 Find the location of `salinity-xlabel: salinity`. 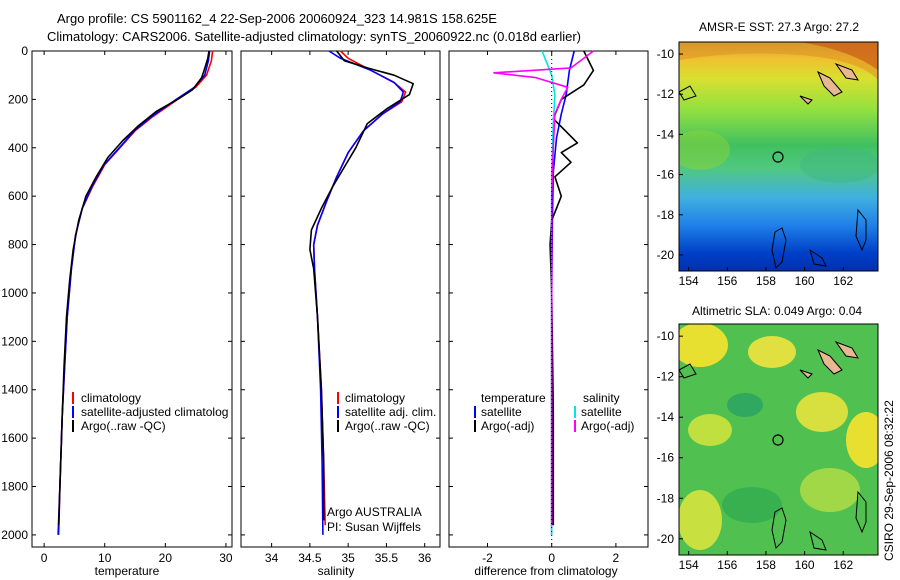

salinity-xlabel: salinity is located at coordinates (336, 571).